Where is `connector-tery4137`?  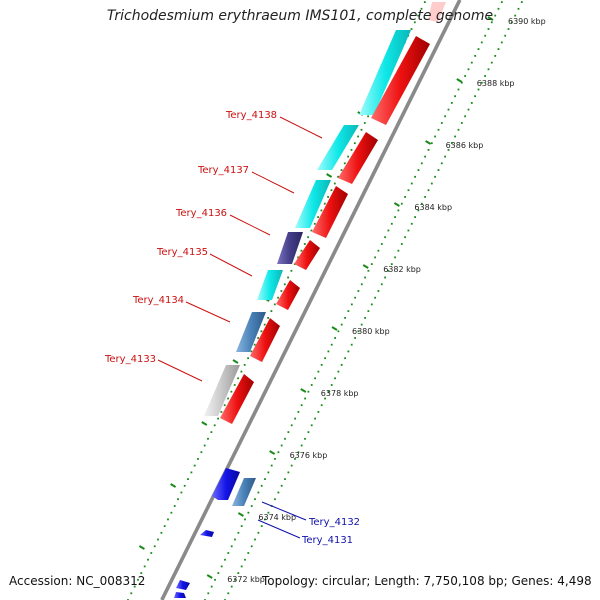
connector-tery4137 is located at coordinates (273, 182).